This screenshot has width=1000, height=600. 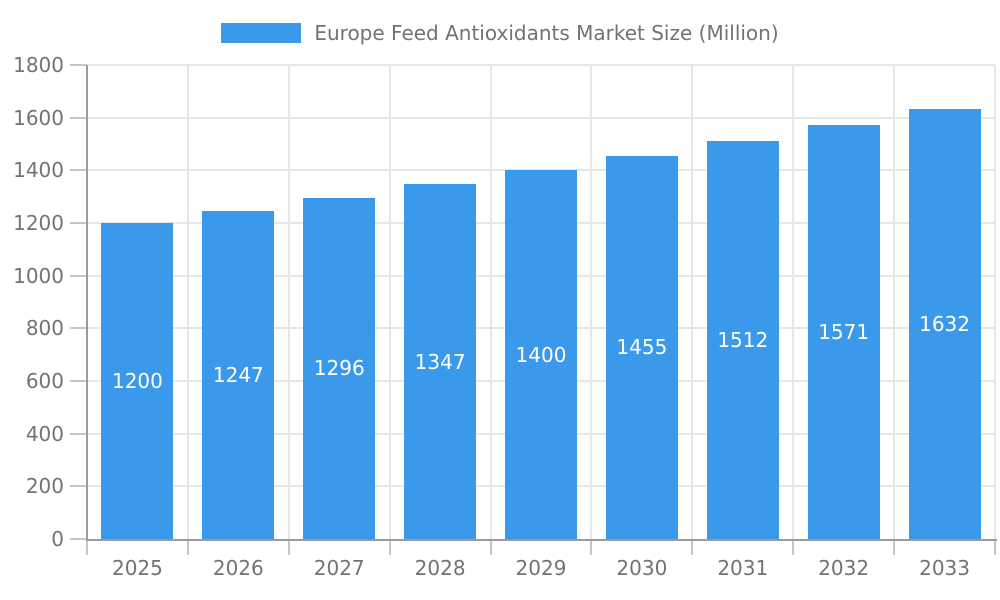 What do you see at coordinates (44, 328) in the screenshot?
I see `y-axis-label: 800` at bounding box center [44, 328].